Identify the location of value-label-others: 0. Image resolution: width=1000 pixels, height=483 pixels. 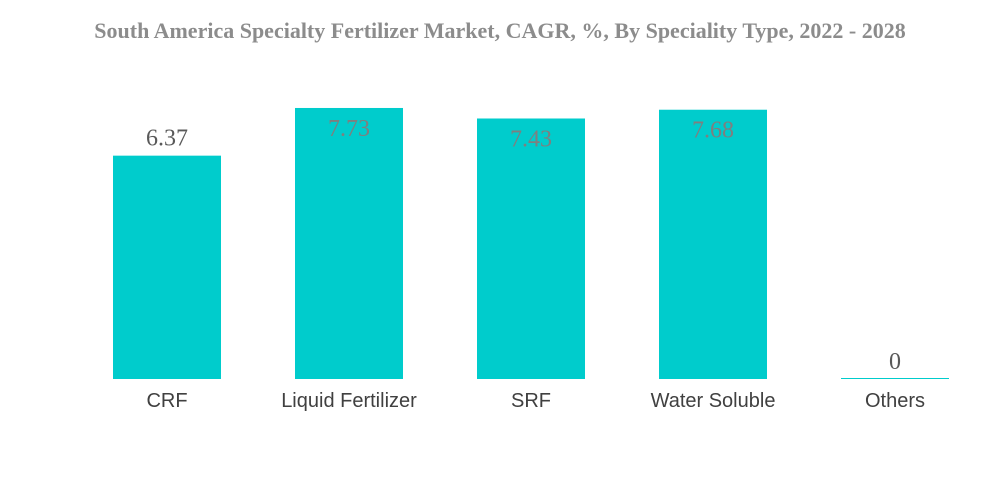
(895, 362).